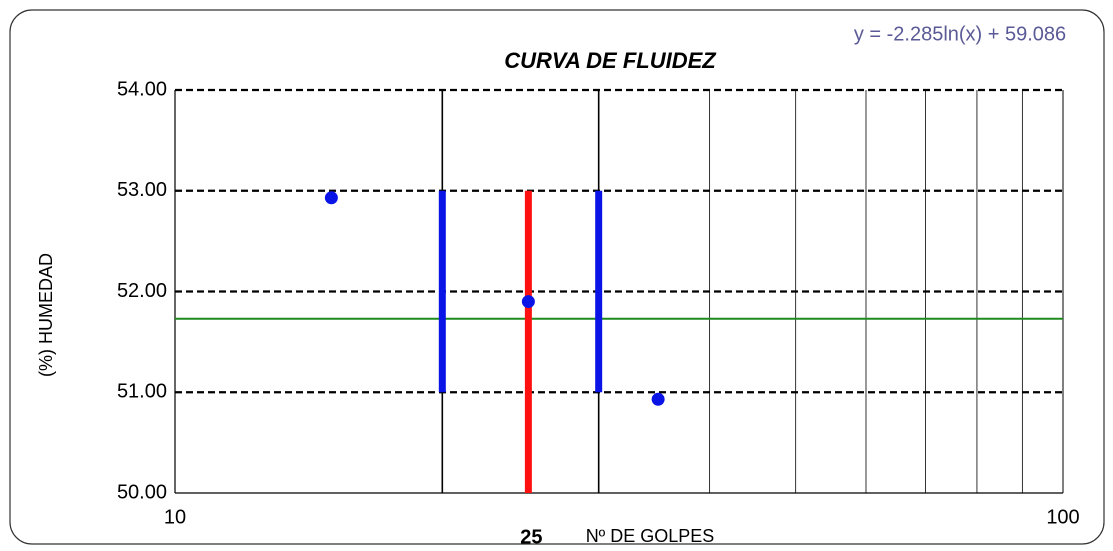 The width and height of the screenshot is (1113, 551). Describe the element at coordinates (142, 392) in the screenshot. I see `y-tick-label: 51.00` at that location.